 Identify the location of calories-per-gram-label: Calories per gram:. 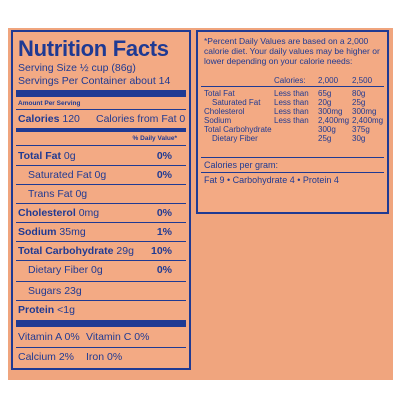
(241, 165).